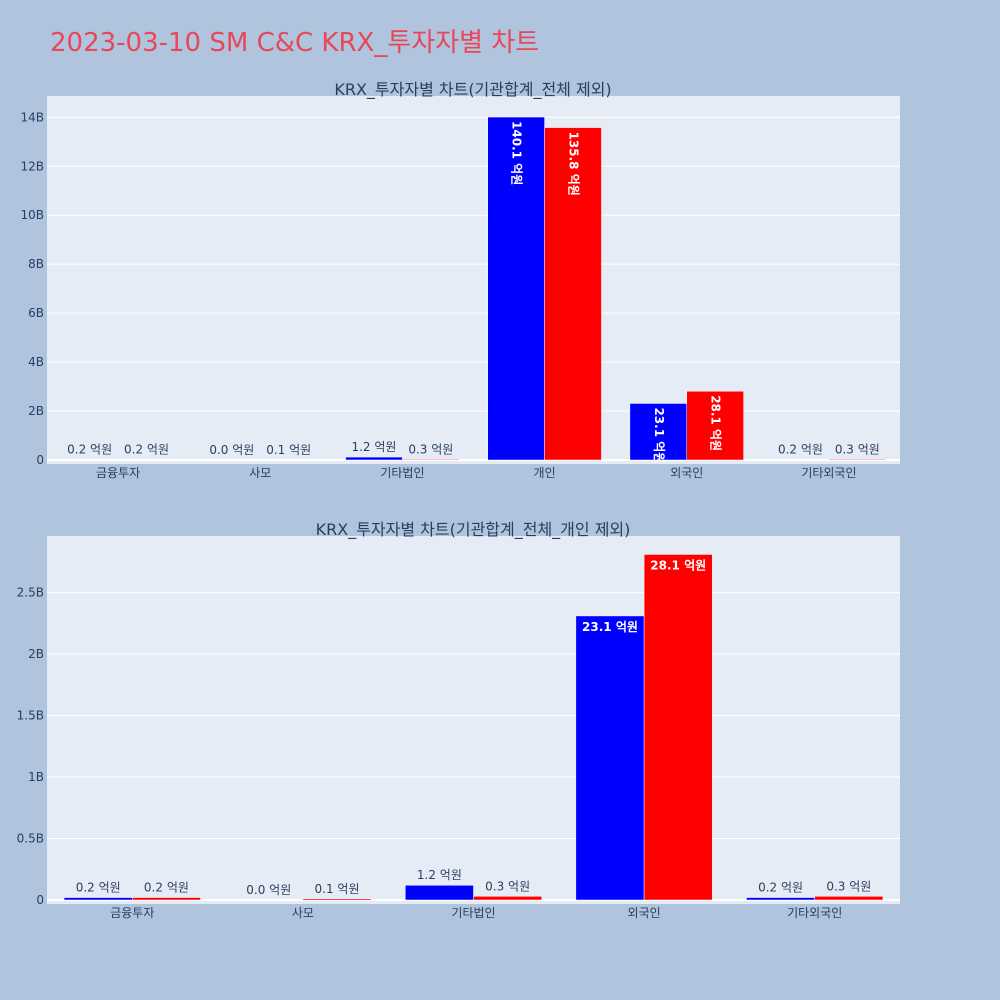 Image resolution: width=1000 pixels, height=1000 pixels. Describe the element at coordinates (472, 90) in the screenshot. I see `chart-title-1: KRX_투자자별 차트(기관합계_전체 제외)` at that location.